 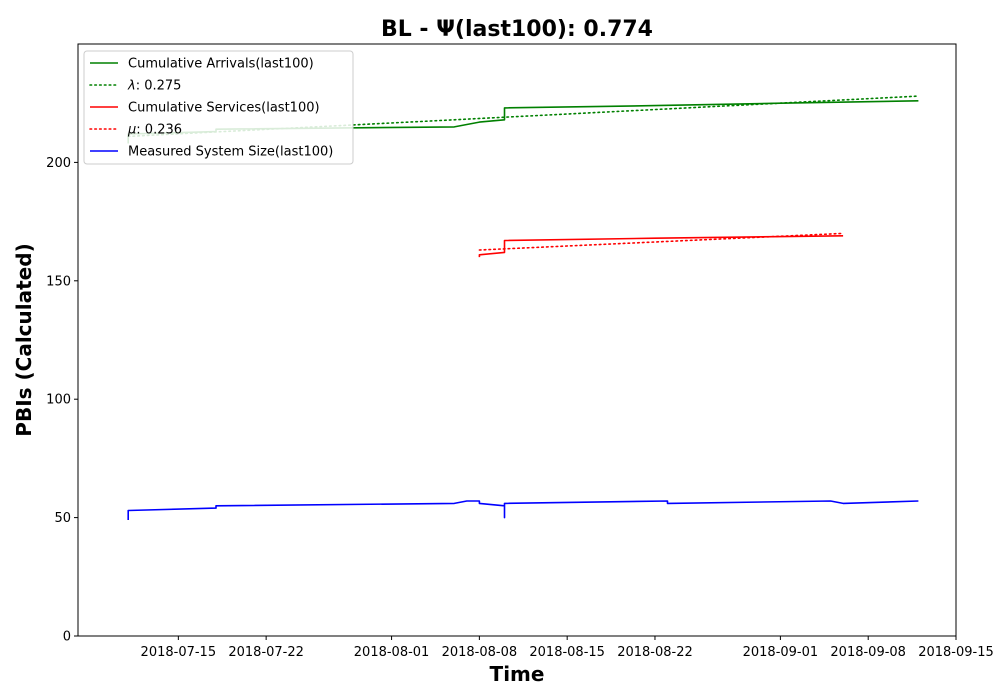 I want to click on legend-label-3: Cumulative Services(last100), so click(x=224, y=108).